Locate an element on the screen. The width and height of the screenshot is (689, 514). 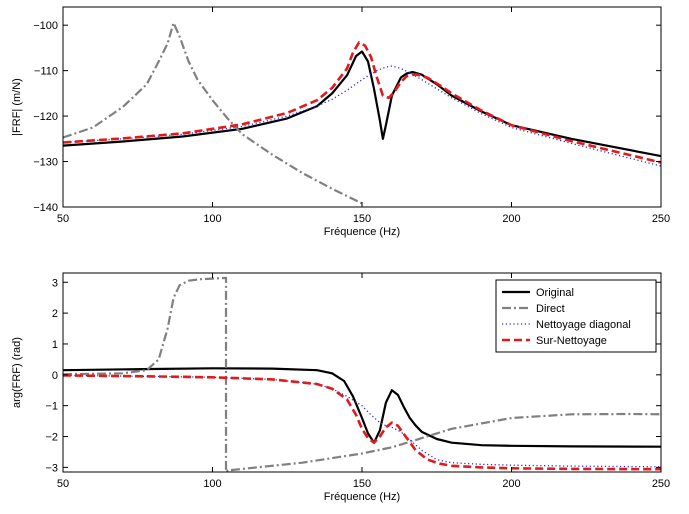
y-tick-label: −2 is located at coordinates (51, 438).